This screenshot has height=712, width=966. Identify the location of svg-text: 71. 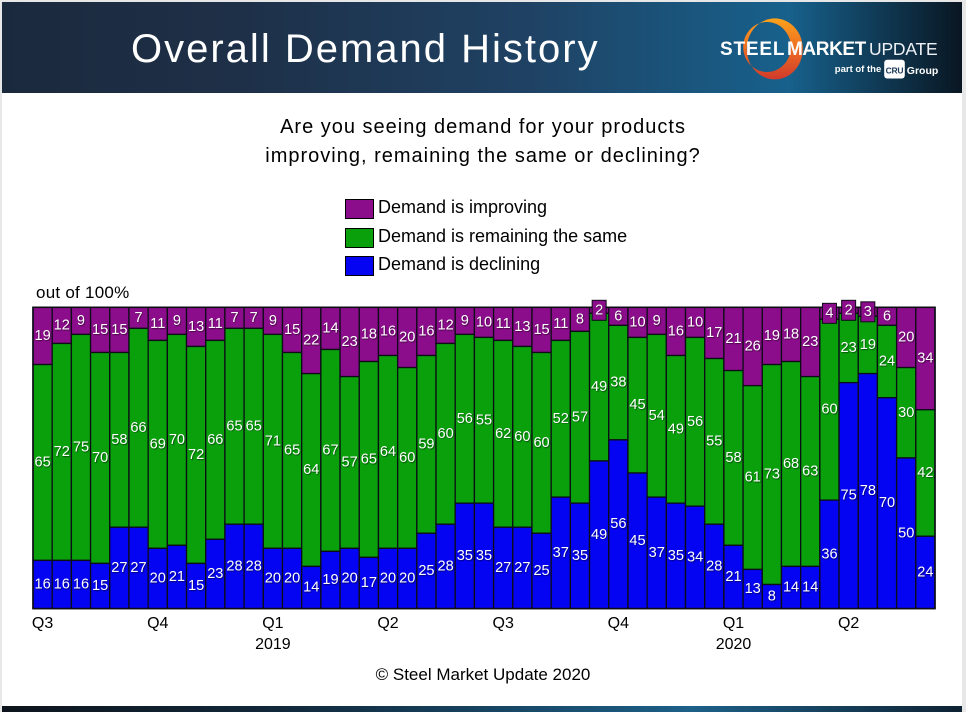
(273, 441).